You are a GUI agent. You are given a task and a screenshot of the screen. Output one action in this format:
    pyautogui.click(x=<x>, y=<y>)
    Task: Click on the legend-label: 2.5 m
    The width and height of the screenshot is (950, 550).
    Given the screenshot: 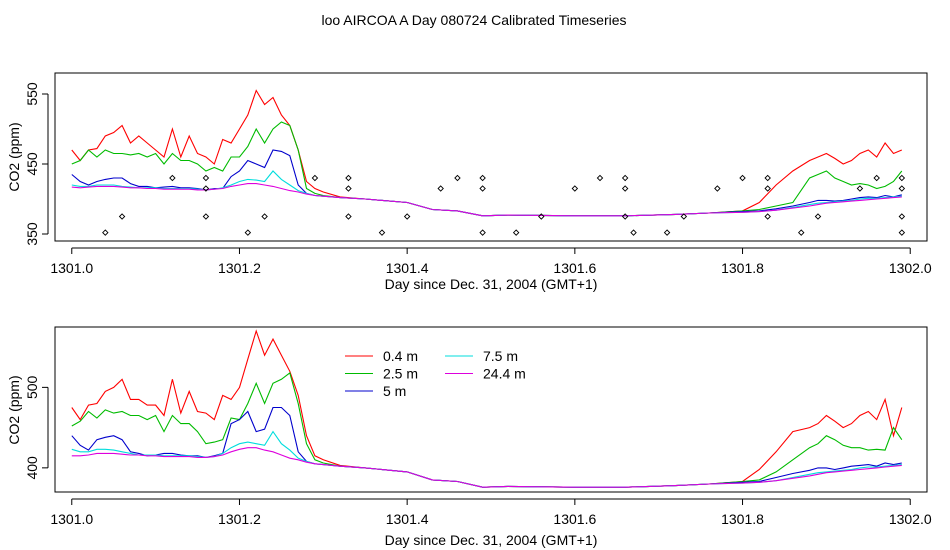 What is the action you would take?
    pyautogui.click(x=400, y=374)
    